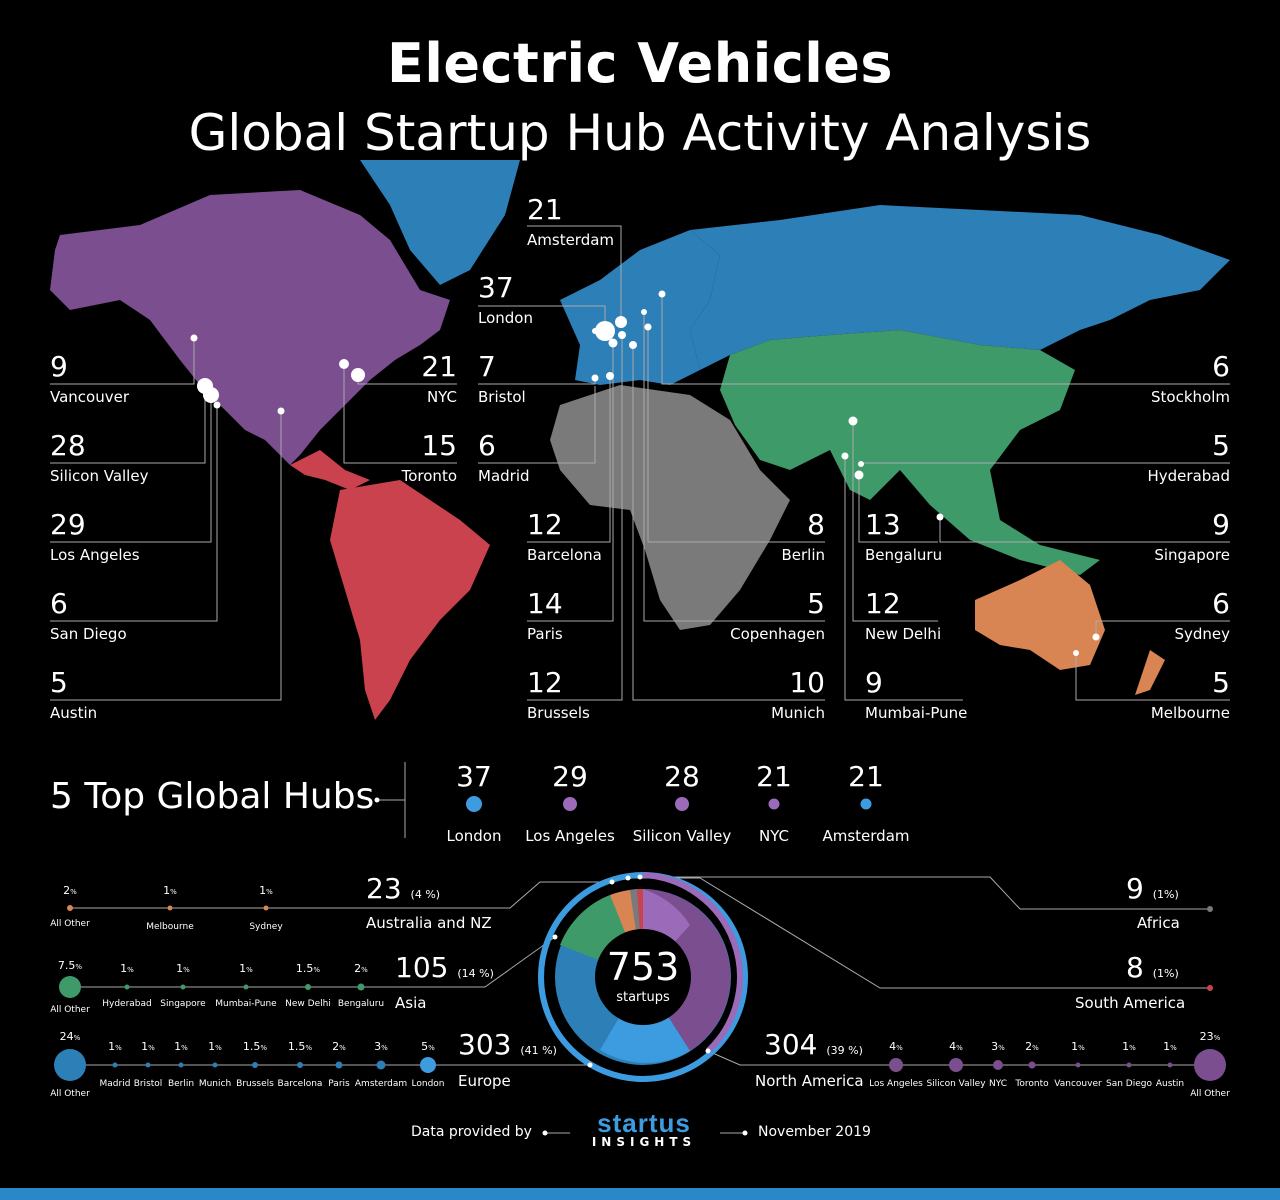 The image size is (1280, 1200). What do you see at coordinates (1129, 1084) in the screenshot?
I see `city-label: San Diego` at bounding box center [1129, 1084].